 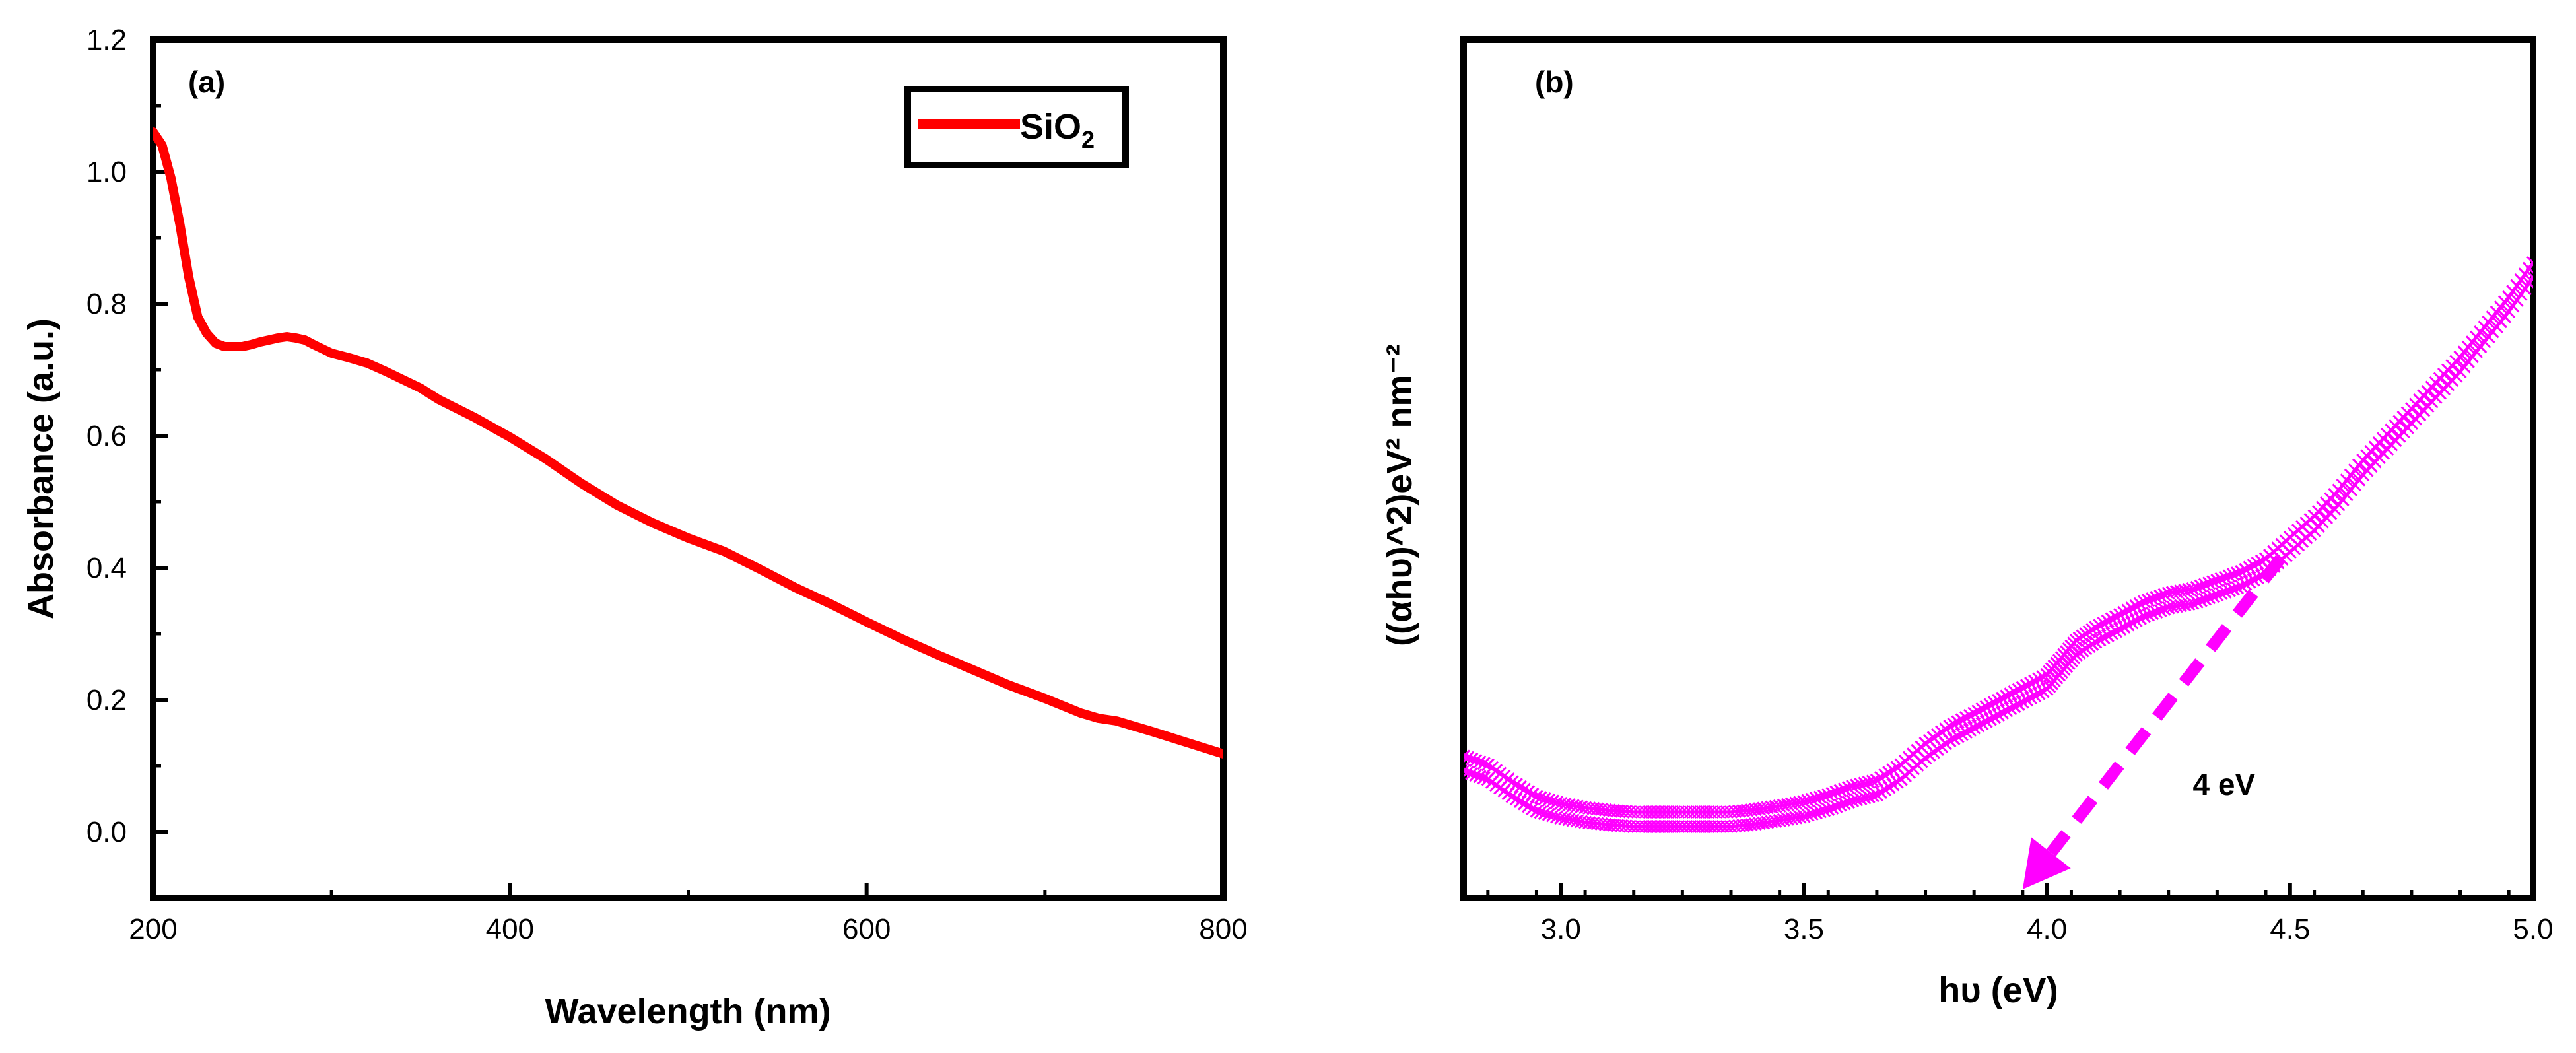 I want to click on panel-a-y-axis-title: Absorbance (a.u.), so click(x=41, y=469).